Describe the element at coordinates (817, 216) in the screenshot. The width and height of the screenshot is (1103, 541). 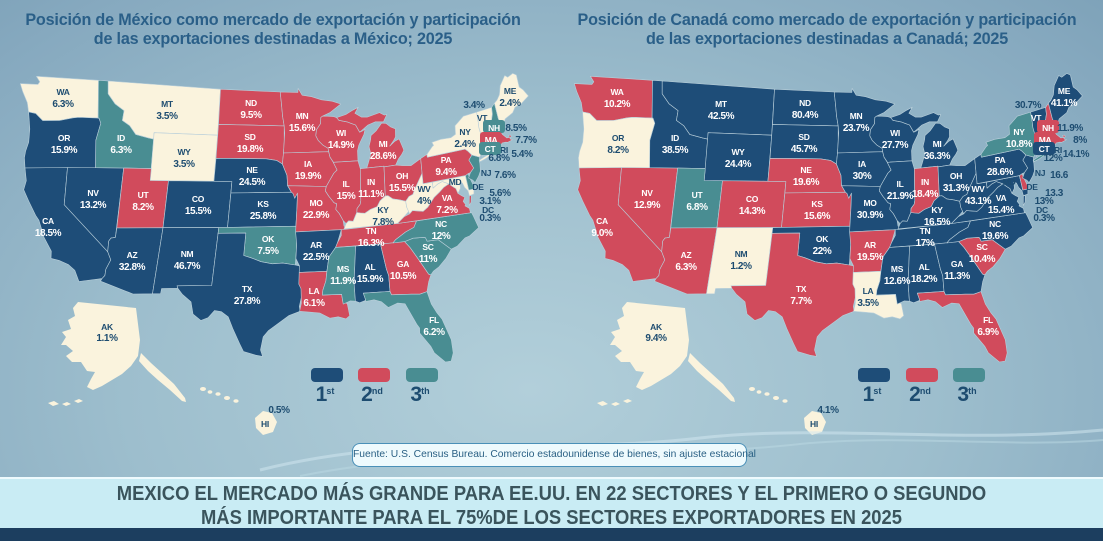
I see `svg-text: 15.6%` at that location.